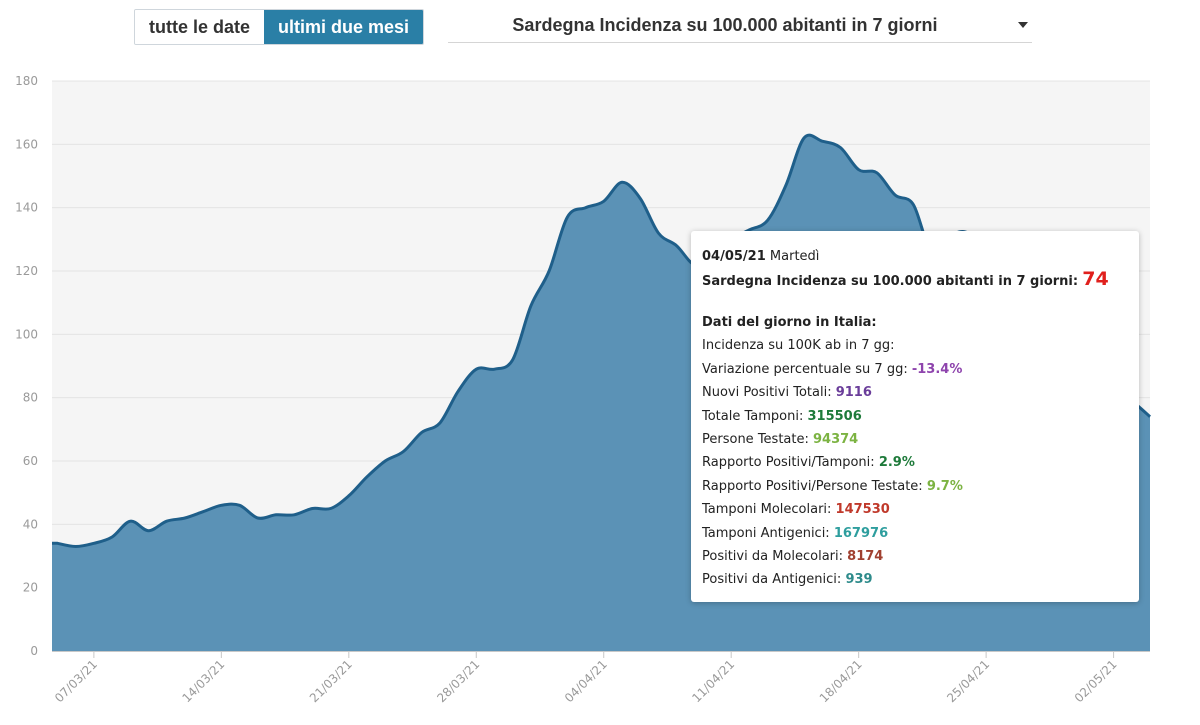 Image resolution: width=1200 pixels, height=725 pixels. Describe the element at coordinates (586, 681) in the screenshot. I see `x-tick-label: 04/04/21` at that location.